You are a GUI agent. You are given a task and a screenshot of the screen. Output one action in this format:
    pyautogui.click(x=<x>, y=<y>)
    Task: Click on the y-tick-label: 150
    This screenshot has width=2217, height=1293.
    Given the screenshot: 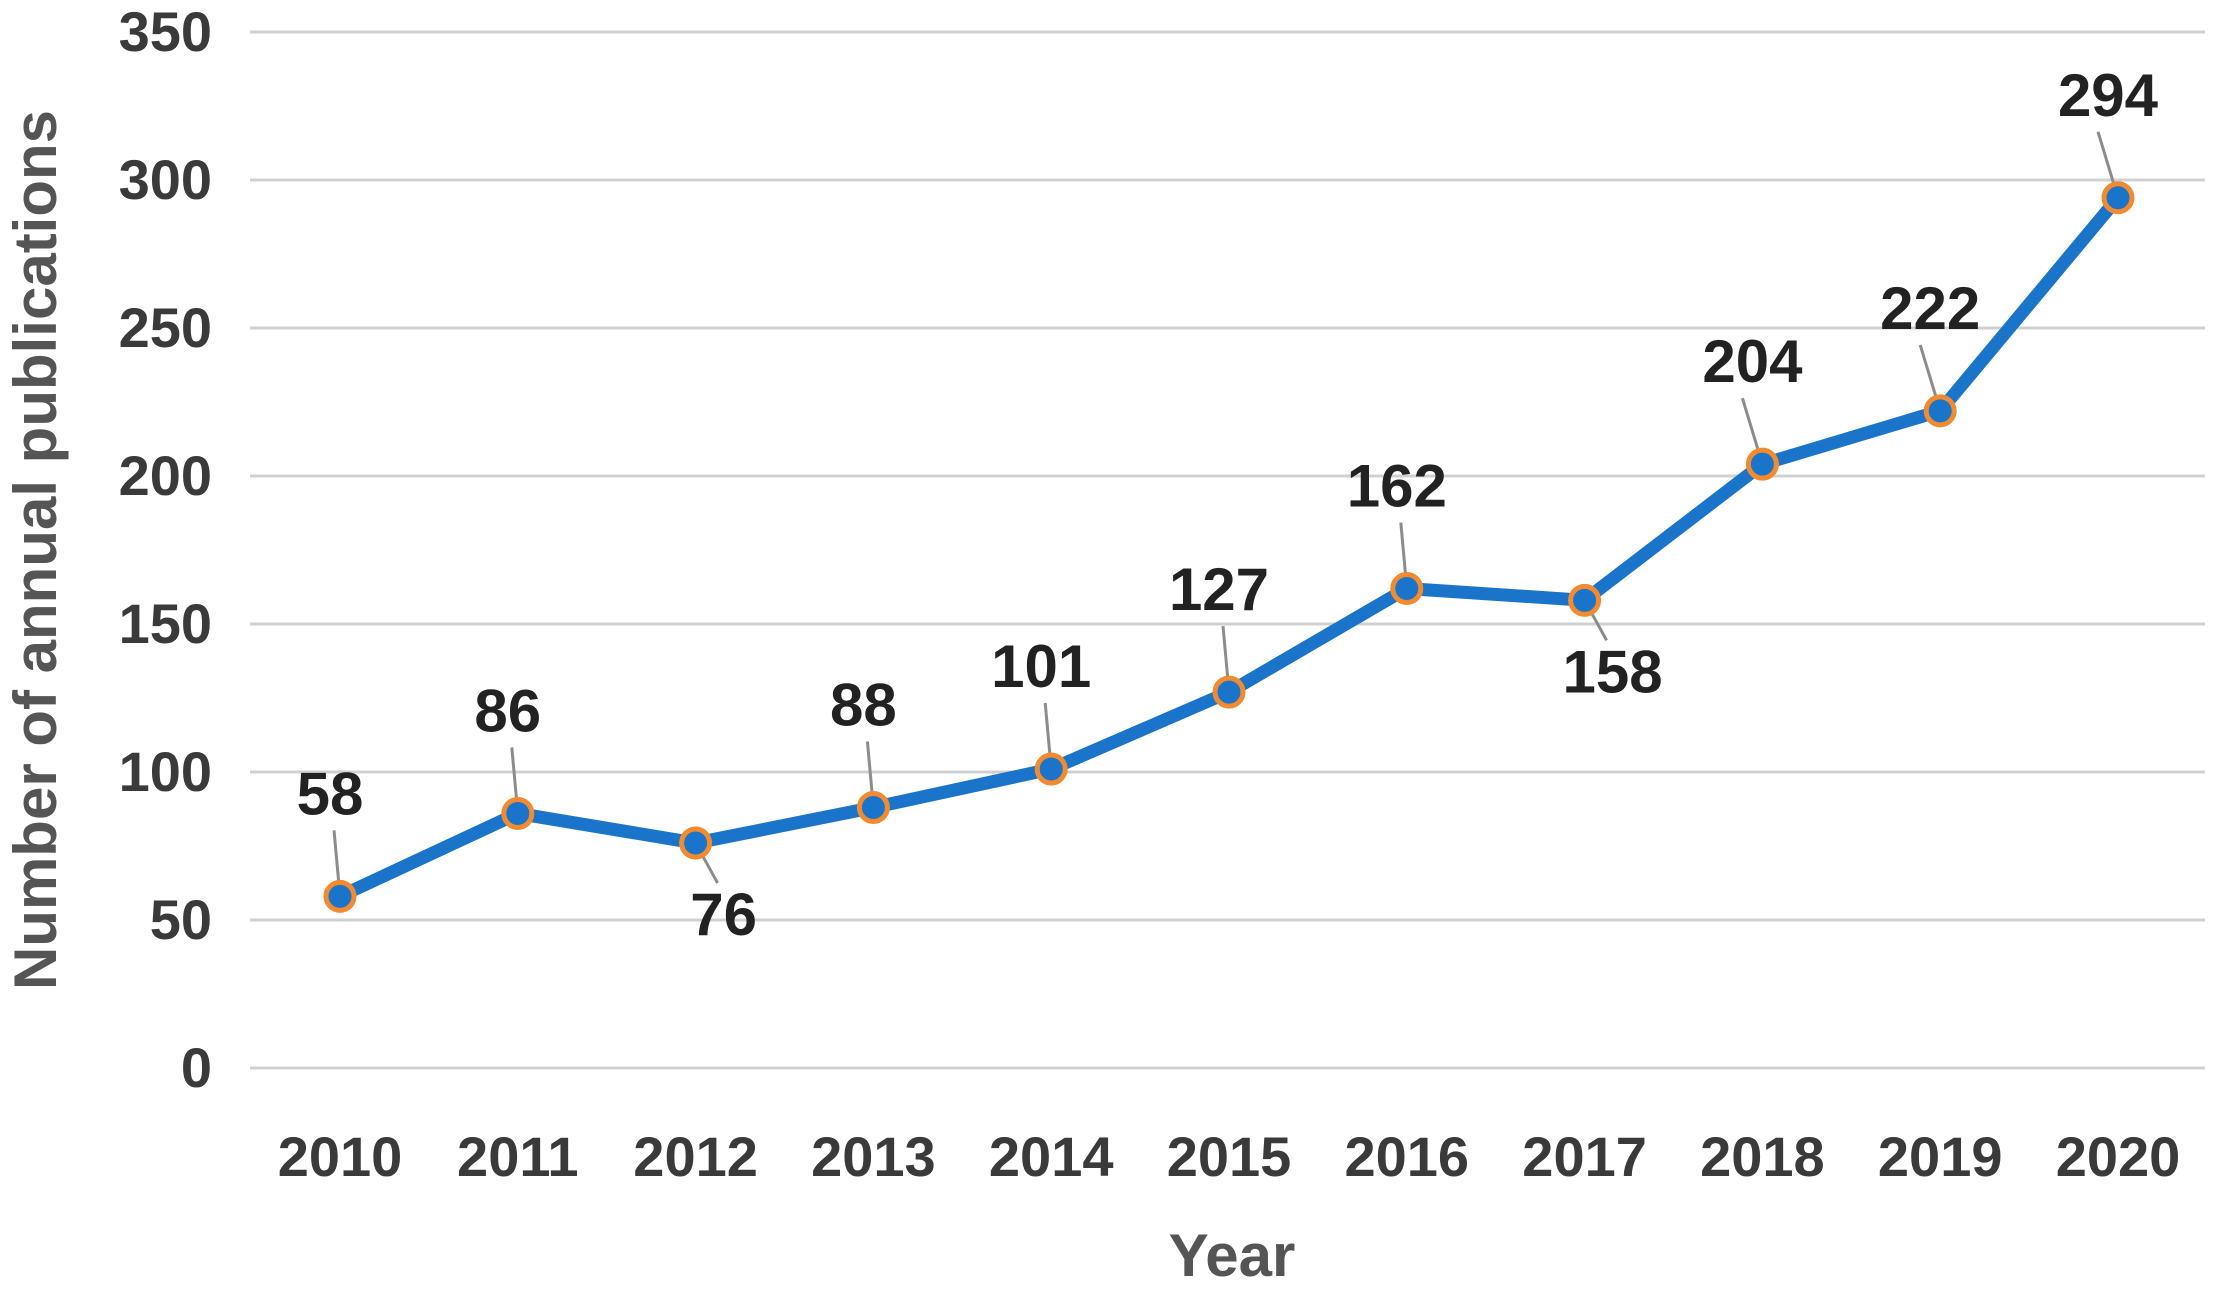 What is the action you would take?
    pyautogui.click(x=165, y=623)
    